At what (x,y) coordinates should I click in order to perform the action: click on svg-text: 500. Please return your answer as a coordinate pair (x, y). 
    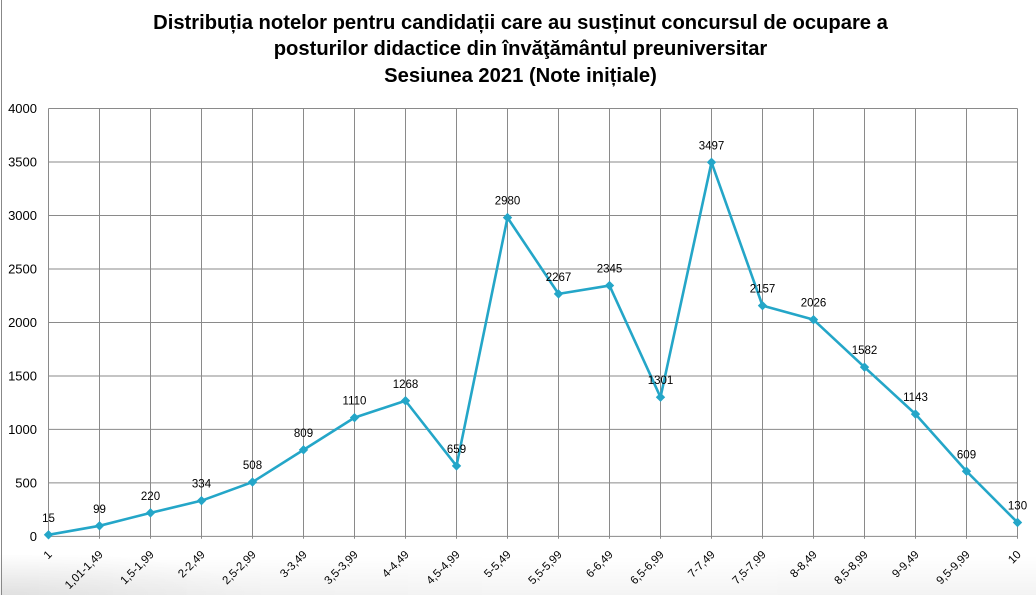
    Looking at the image, I should click on (26, 483).